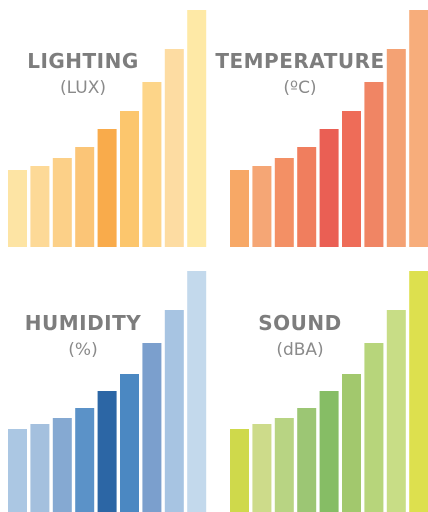 The image size is (428, 512). What do you see at coordinates (83, 61) in the screenshot?
I see `chart-title: LIGHTING` at bounding box center [83, 61].